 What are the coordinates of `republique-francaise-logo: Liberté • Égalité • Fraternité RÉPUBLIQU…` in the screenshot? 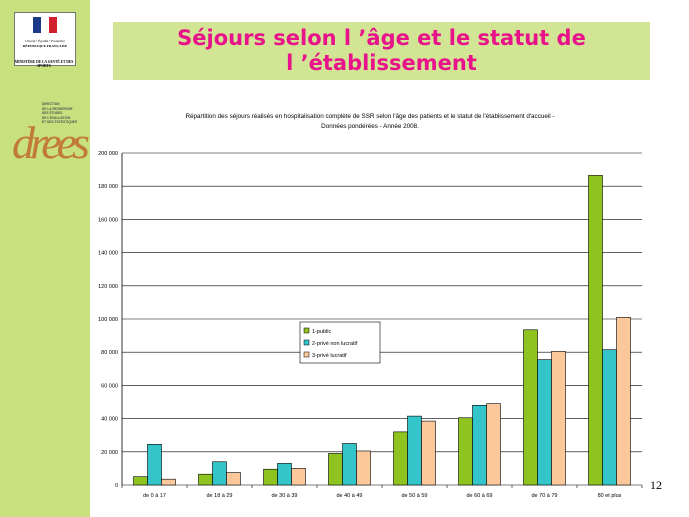 It's located at (45, 39).